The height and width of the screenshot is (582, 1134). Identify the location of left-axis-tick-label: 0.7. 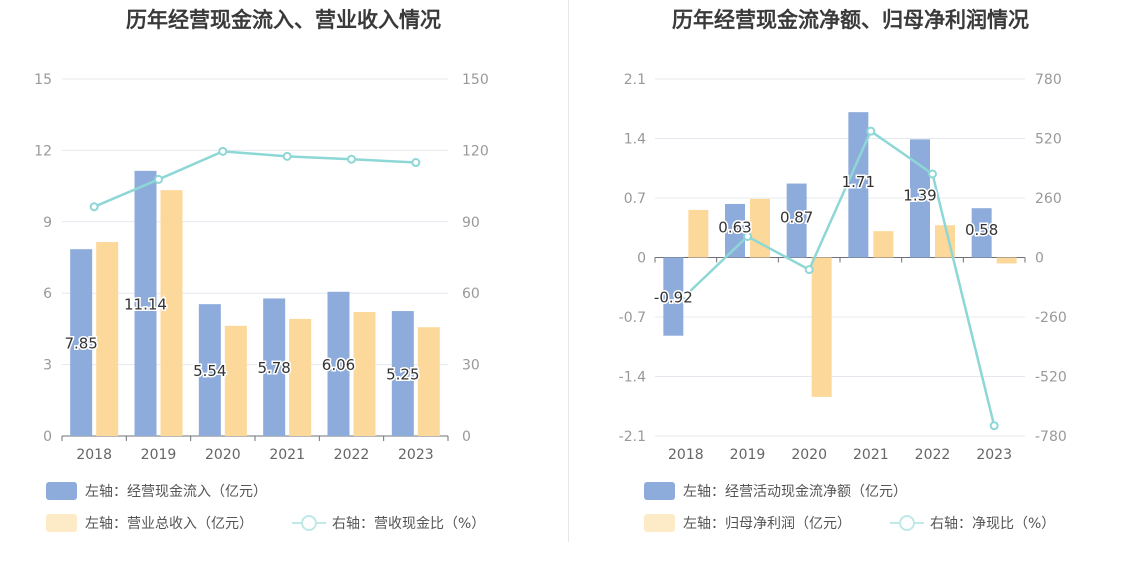
(635, 199).